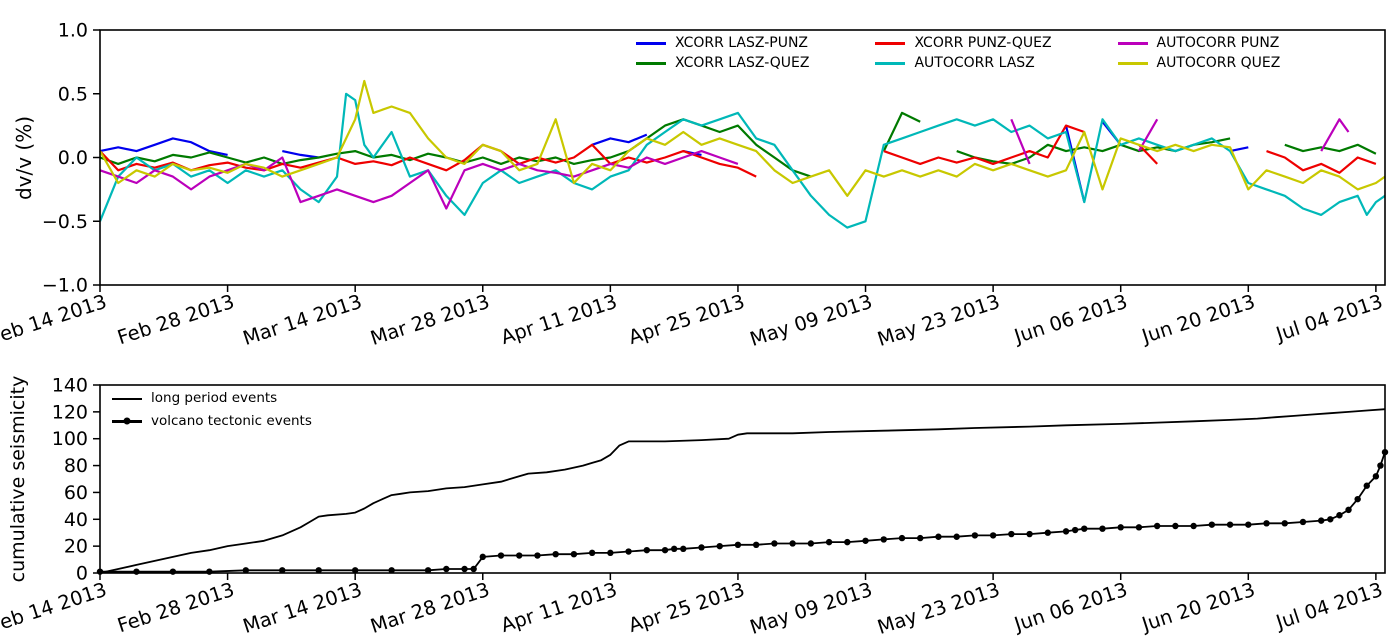  What do you see at coordinates (1218, 63) in the screenshot?
I see `legend-label: AUTOCORR QUEZ` at bounding box center [1218, 63].